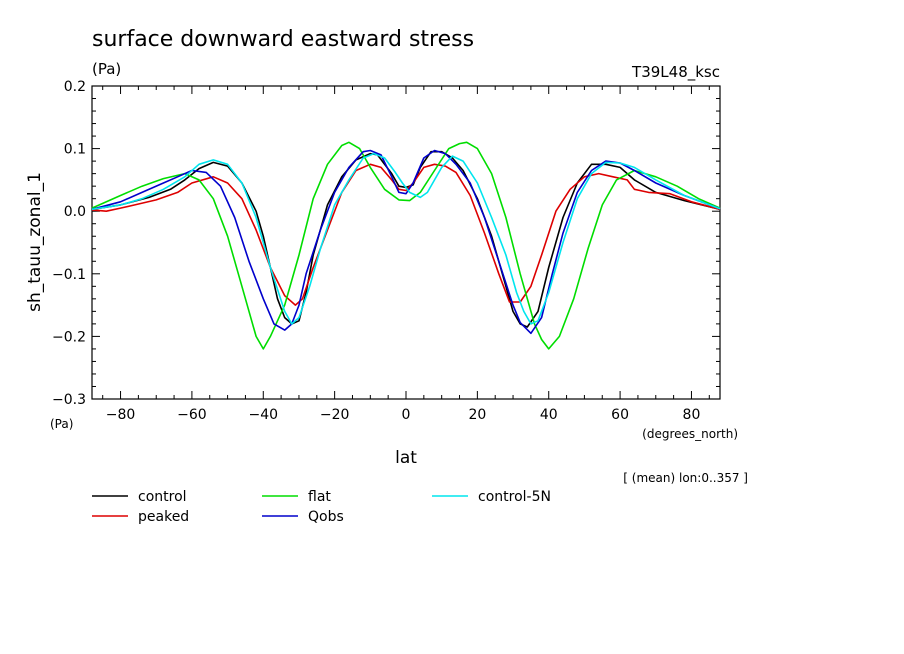 The height and width of the screenshot is (654, 904). I want to click on legend-label-peaked: peaked, so click(163, 517).